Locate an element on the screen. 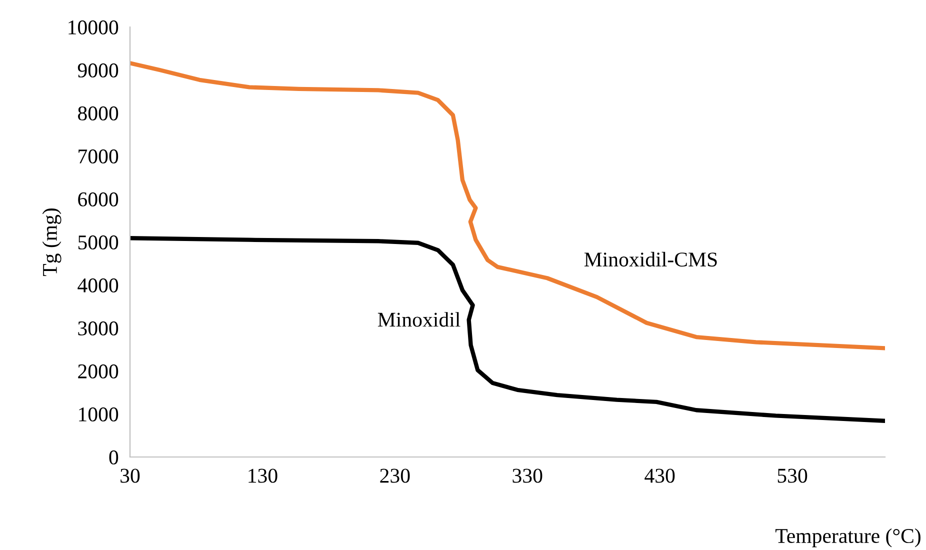 The height and width of the screenshot is (550, 926). series-label: Minoxidil-CMS is located at coordinates (650, 259).